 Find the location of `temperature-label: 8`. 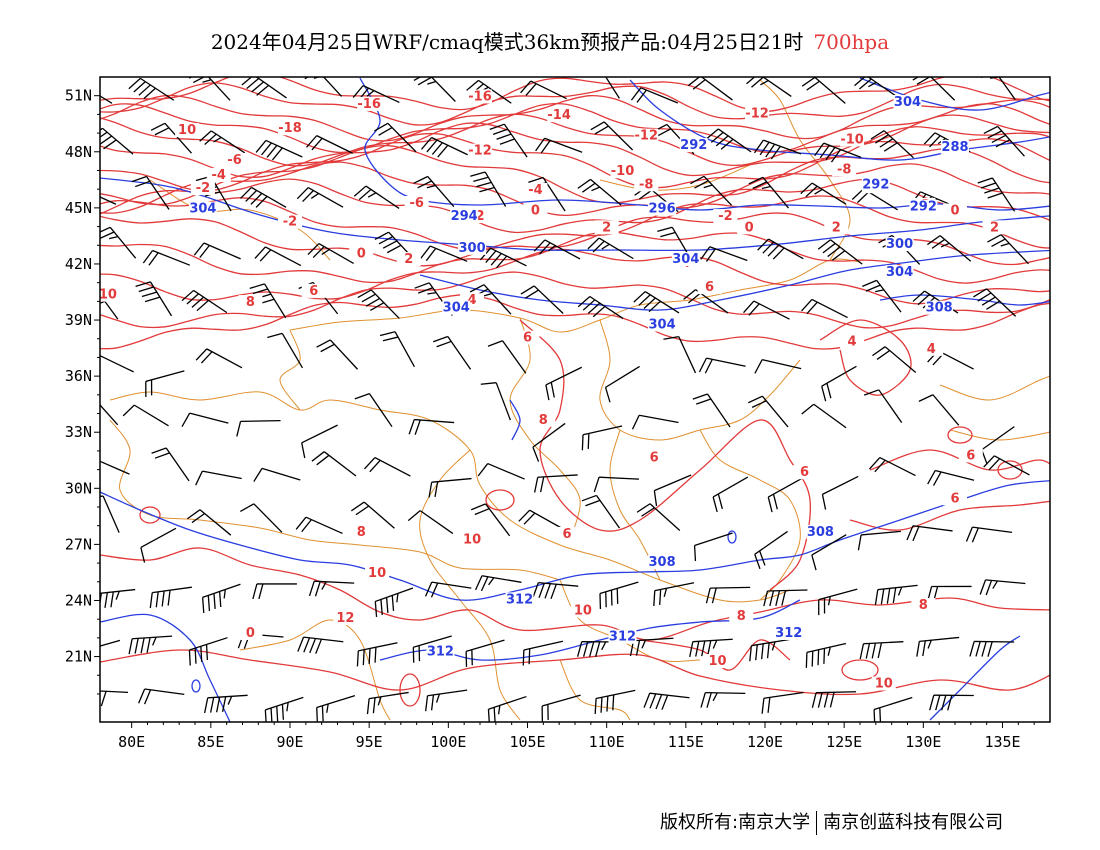

temperature-label: 8 is located at coordinates (741, 616).